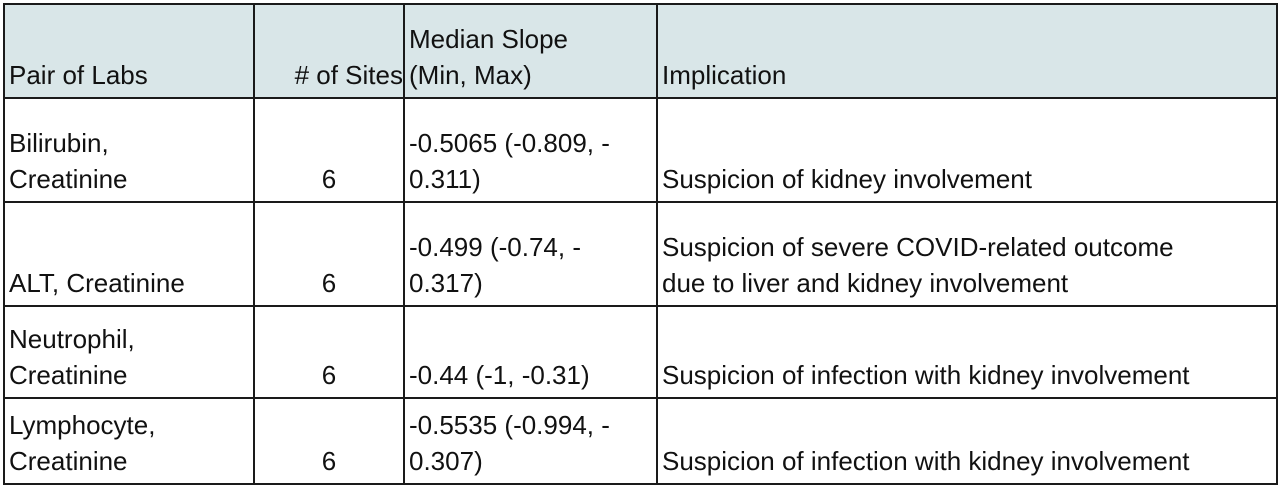 This screenshot has width=1280, height=489. What do you see at coordinates (129, 51) in the screenshot?
I see `header-pair-of-labs: Pair of Labs` at bounding box center [129, 51].